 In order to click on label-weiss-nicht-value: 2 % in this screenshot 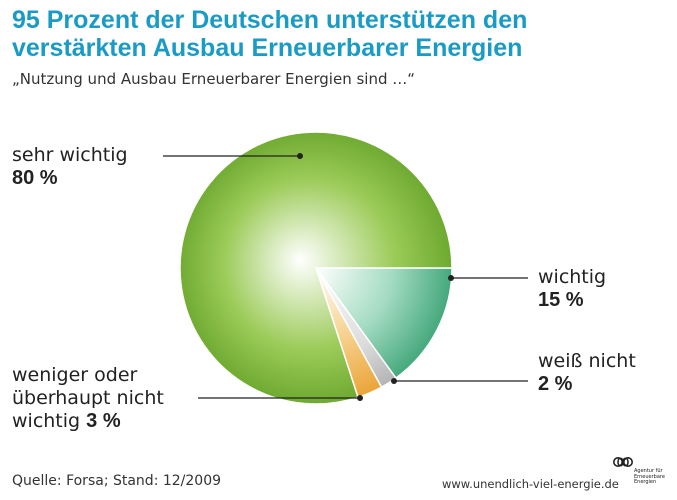, I will do `click(555, 384)`.